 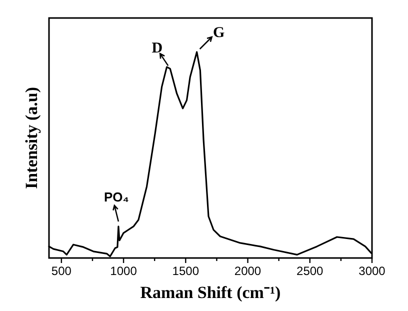 I want to click on x-tick-label: 1500, so click(x=186, y=271).